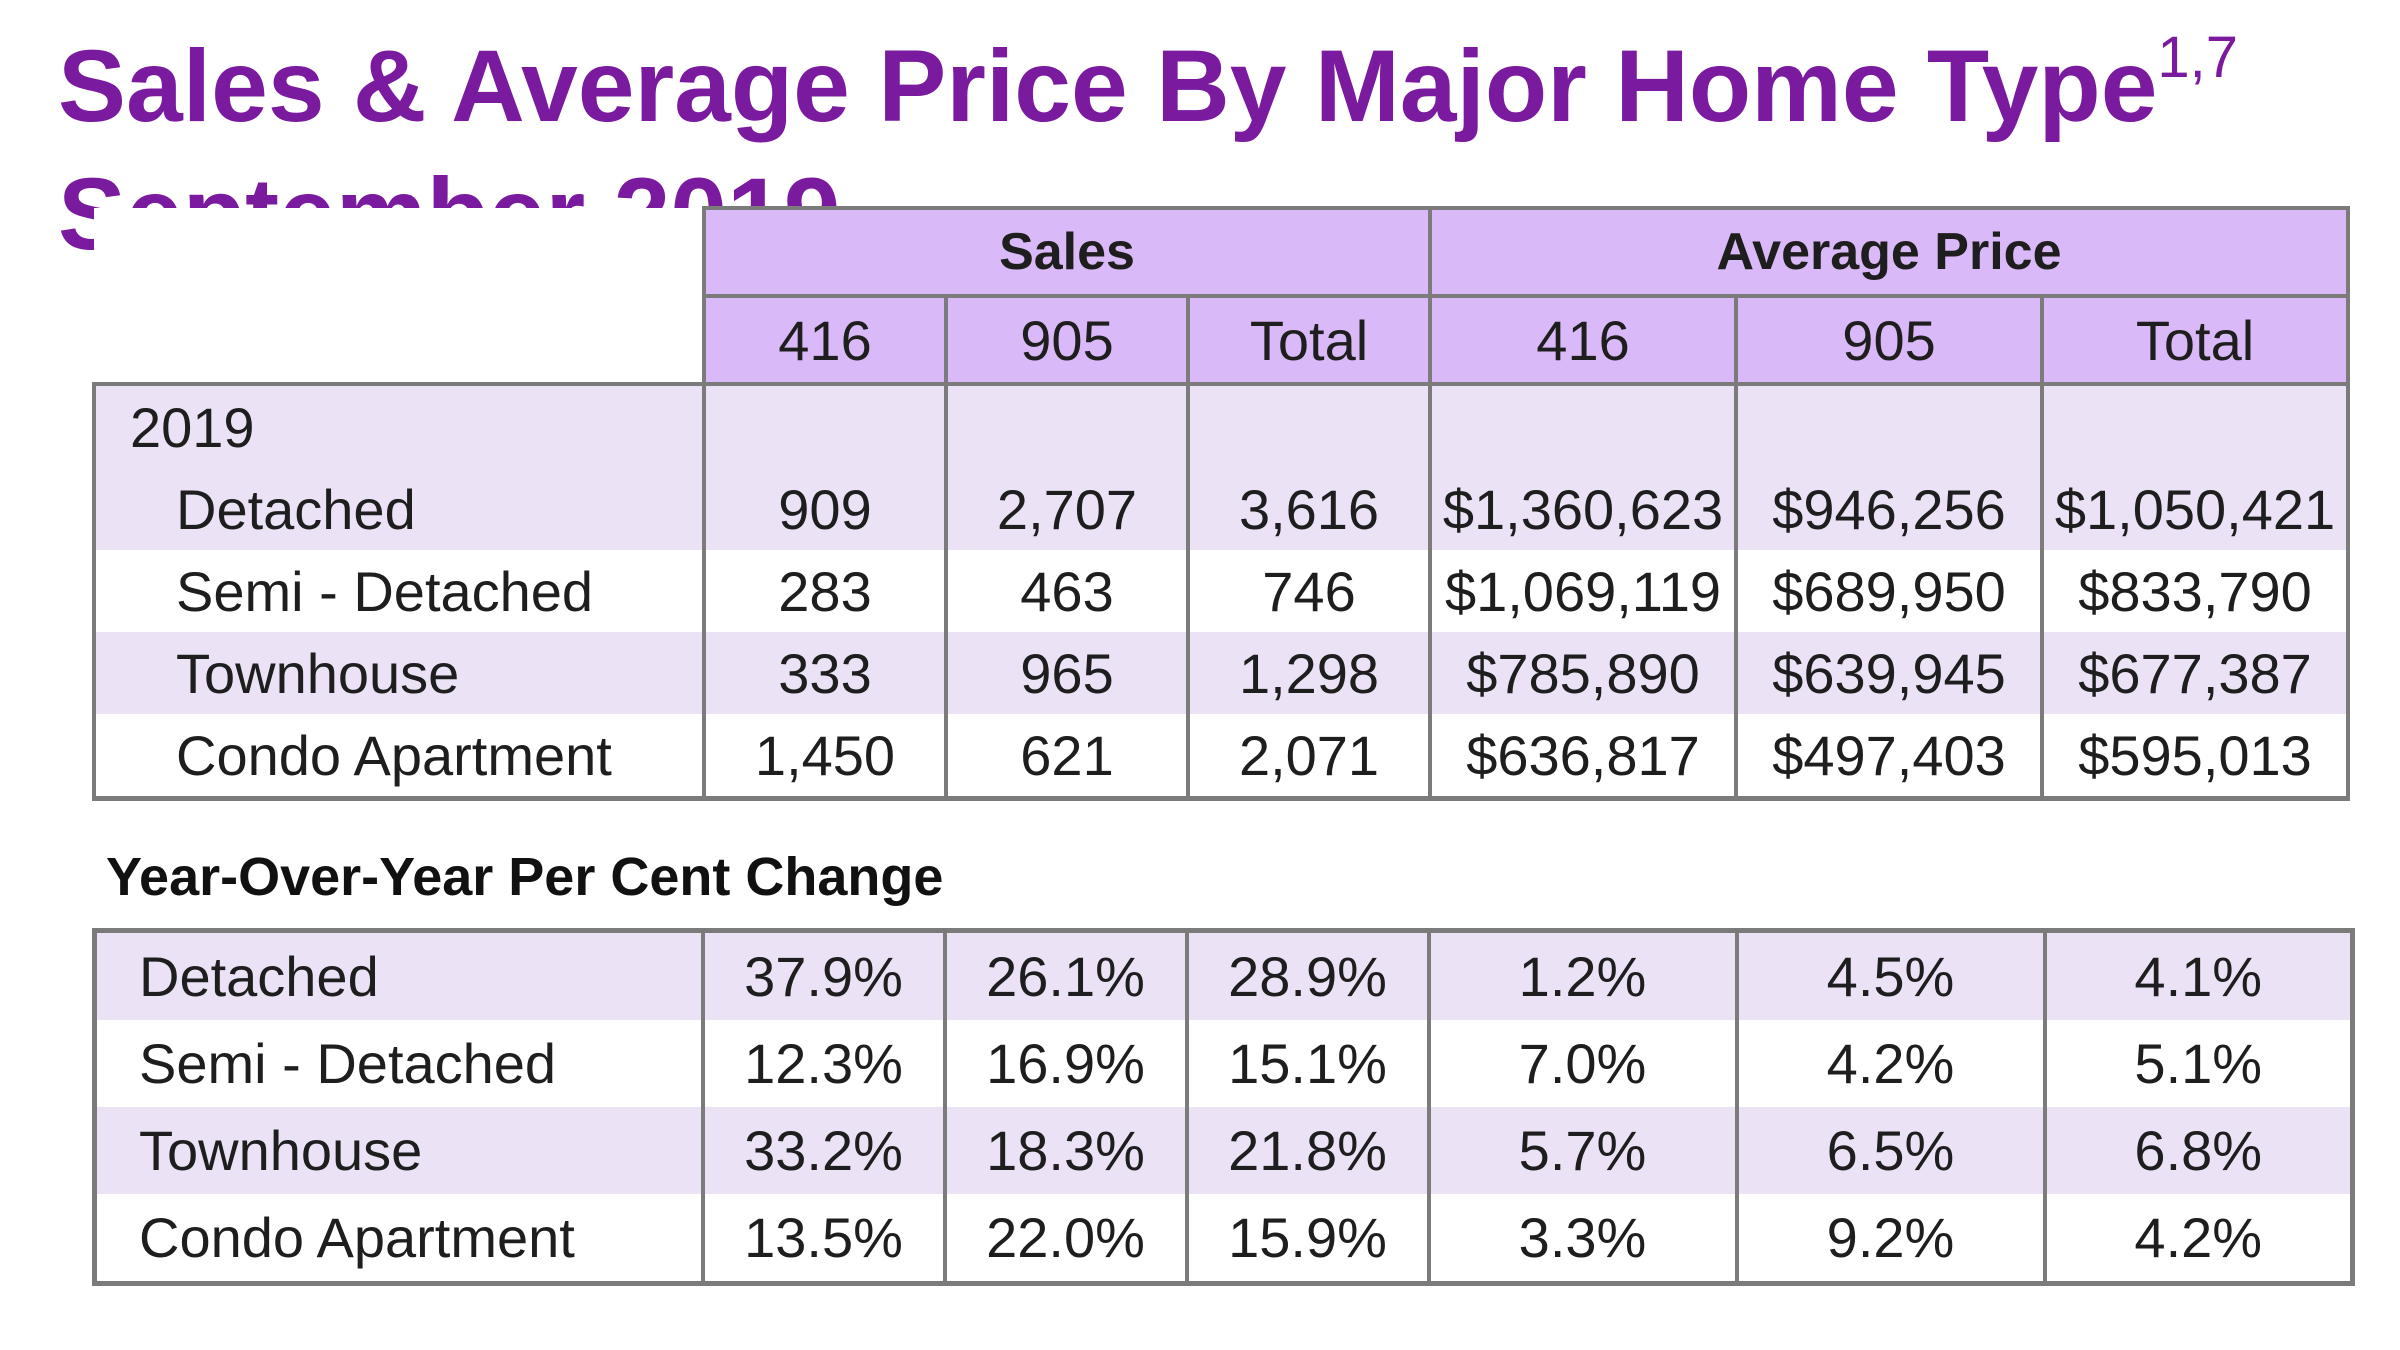 The image size is (2400, 1350). I want to click on table-cell: 33.2%, so click(823, 1150).